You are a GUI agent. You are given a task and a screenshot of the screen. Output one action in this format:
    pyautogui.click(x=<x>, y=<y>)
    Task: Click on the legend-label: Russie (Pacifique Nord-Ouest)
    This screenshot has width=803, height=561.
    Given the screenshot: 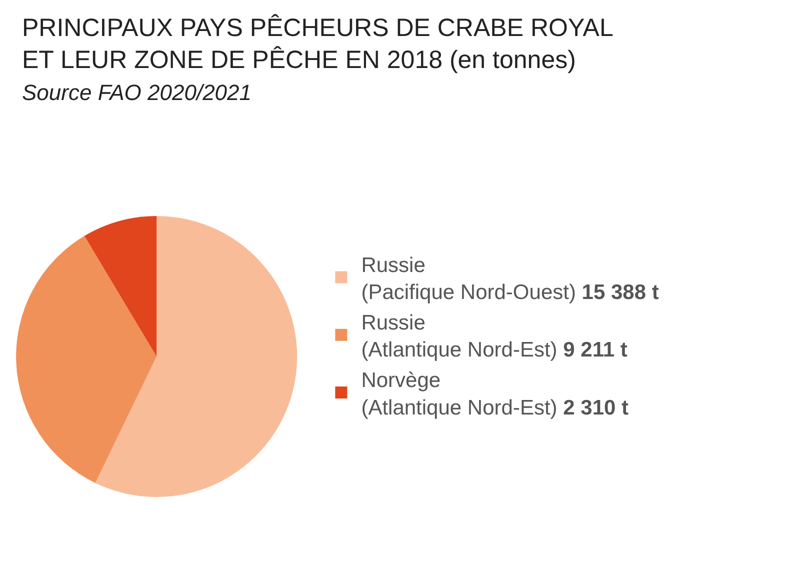 What is the action you would take?
    pyautogui.click(x=468, y=279)
    